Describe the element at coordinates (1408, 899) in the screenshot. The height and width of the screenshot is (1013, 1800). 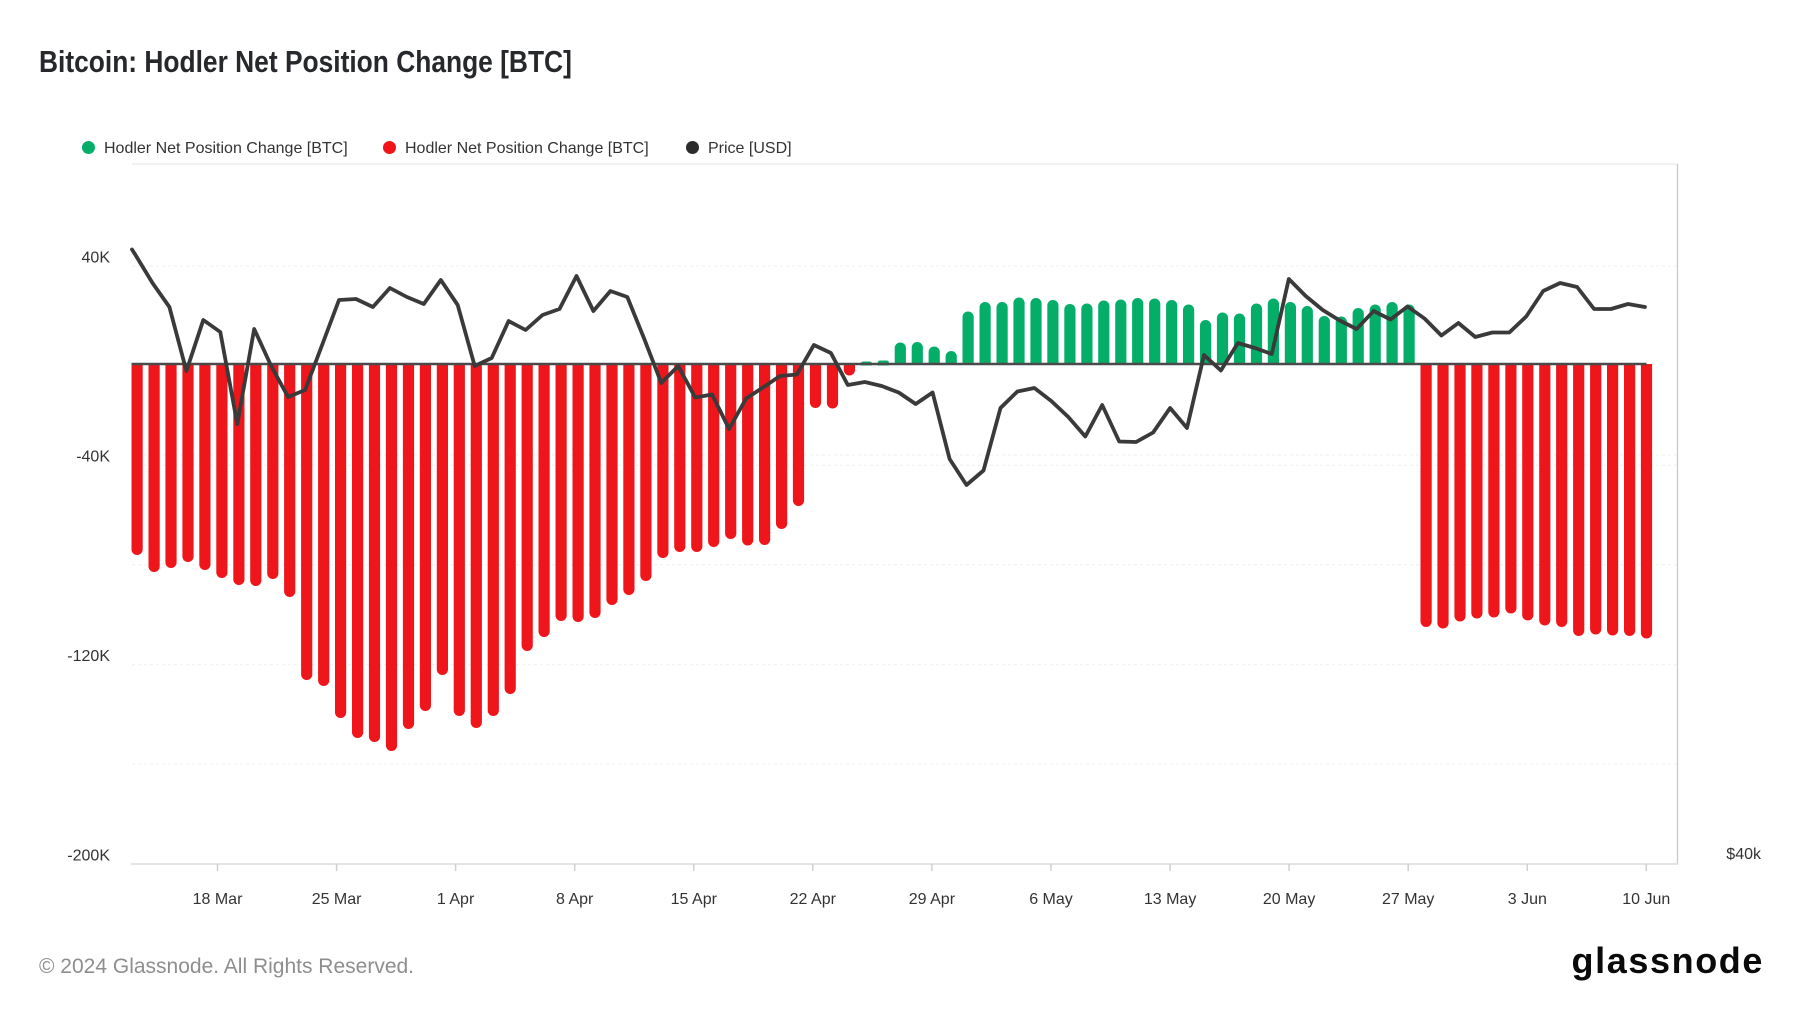
I see `svg-text: 27 May` at that location.